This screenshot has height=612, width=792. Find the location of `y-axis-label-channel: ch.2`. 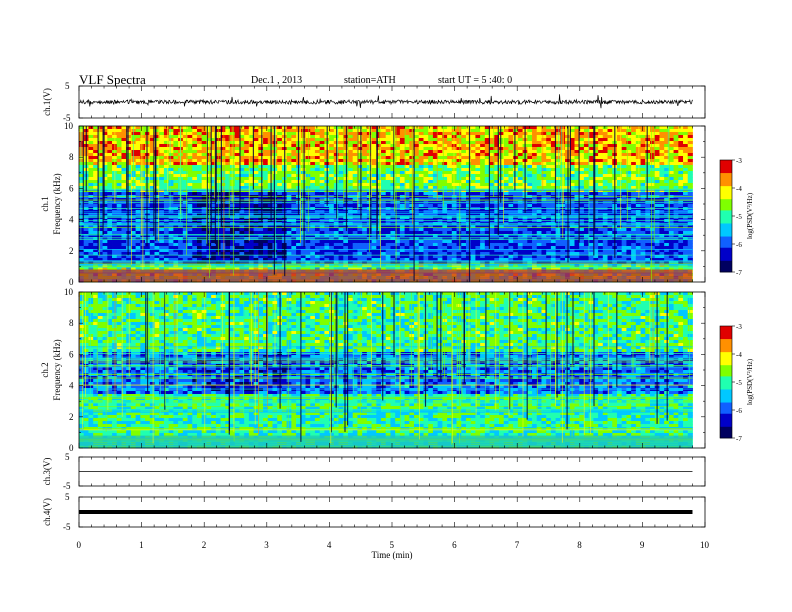

y-axis-label-channel: ch.2 is located at coordinates (45, 369).